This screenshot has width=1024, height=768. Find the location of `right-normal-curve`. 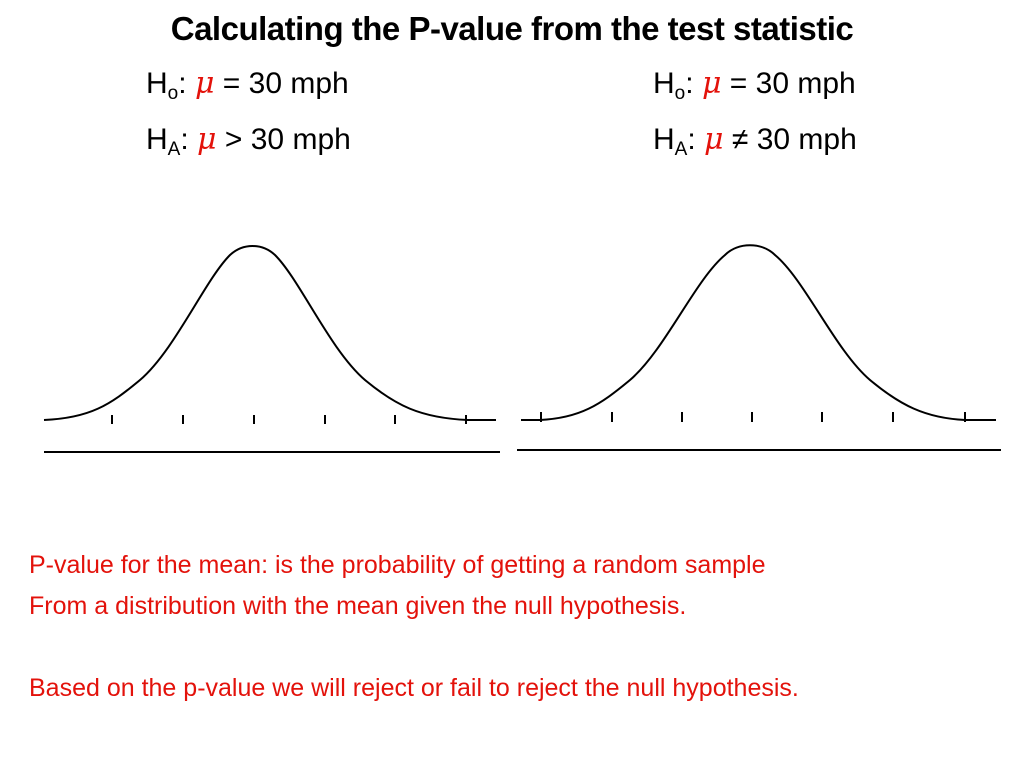

right-normal-curve is located at coordinates (759, 347).